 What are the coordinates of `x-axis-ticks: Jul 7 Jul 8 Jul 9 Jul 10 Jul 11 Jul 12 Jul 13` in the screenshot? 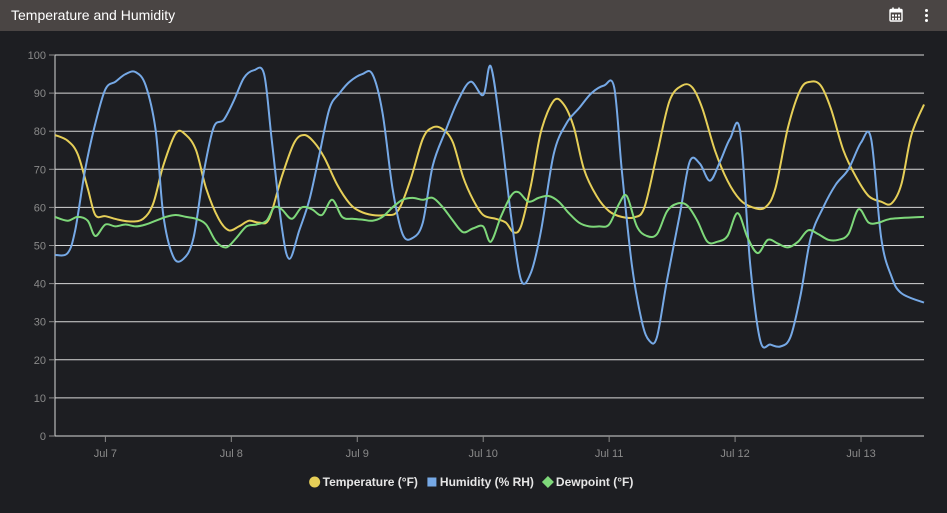 It's located at (485, 448).